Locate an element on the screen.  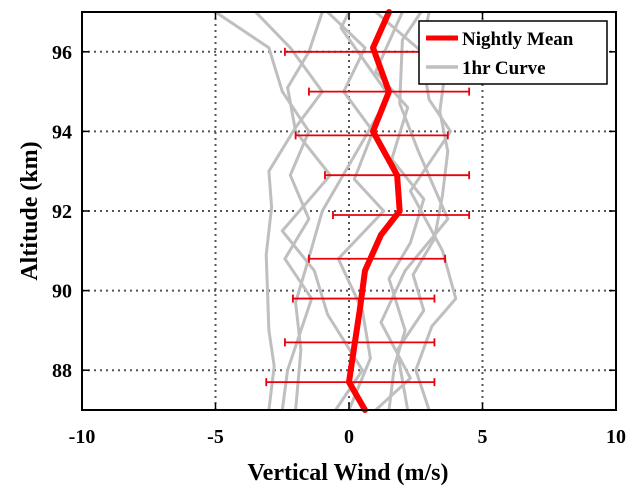
legend-box is located at coordinates (513, 52).